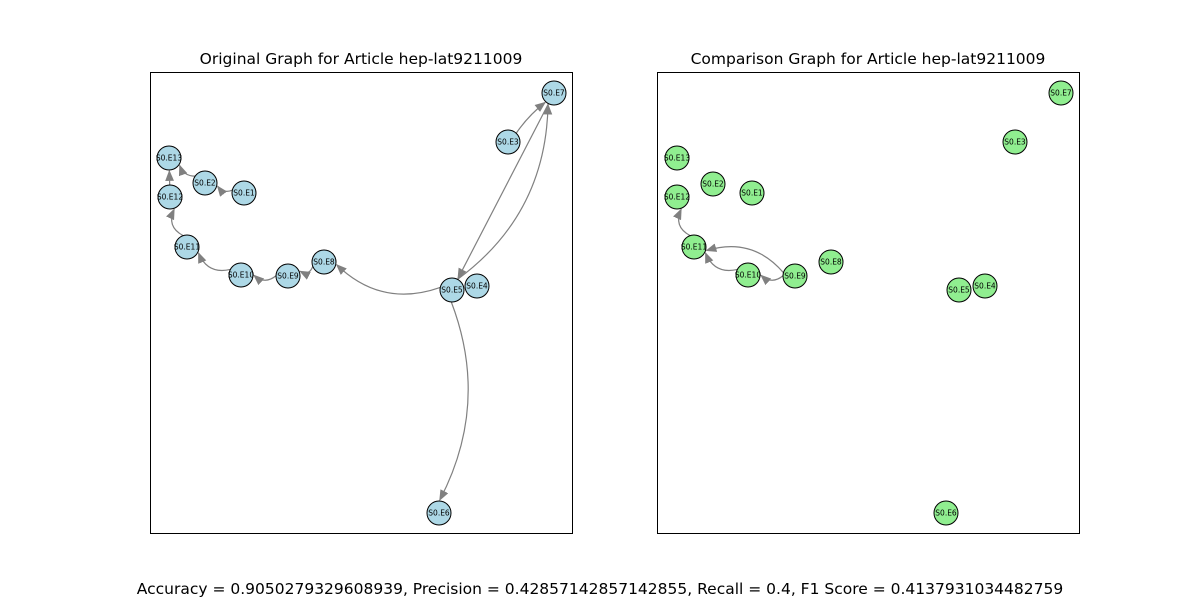 The height and width of the screenshot is (600, 1200). What do you see at coordinates (214, 261) in the screenshot?
I see `original-edge-S0.E10-to-S0.E11` at bounding box center [214, 261].